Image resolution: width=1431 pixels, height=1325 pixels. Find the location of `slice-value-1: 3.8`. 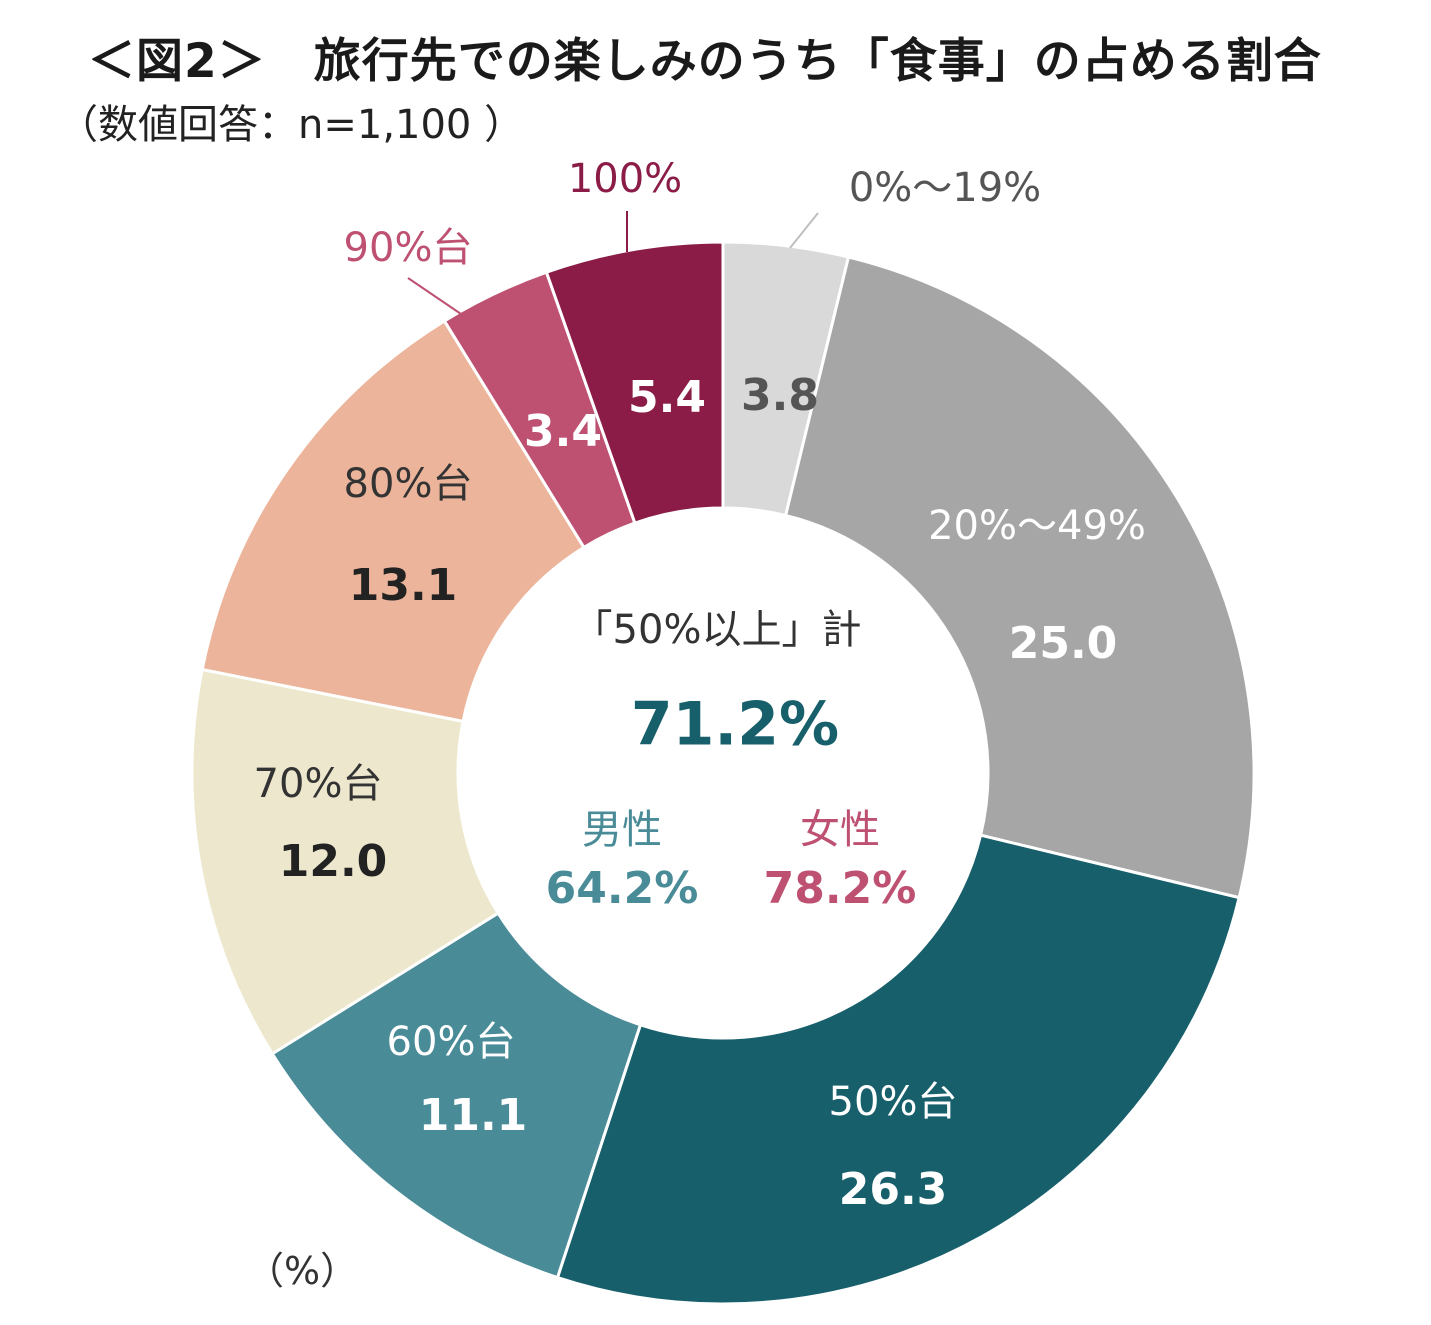

slice-value-1: 3.8 is located at coordinates (780, 395).